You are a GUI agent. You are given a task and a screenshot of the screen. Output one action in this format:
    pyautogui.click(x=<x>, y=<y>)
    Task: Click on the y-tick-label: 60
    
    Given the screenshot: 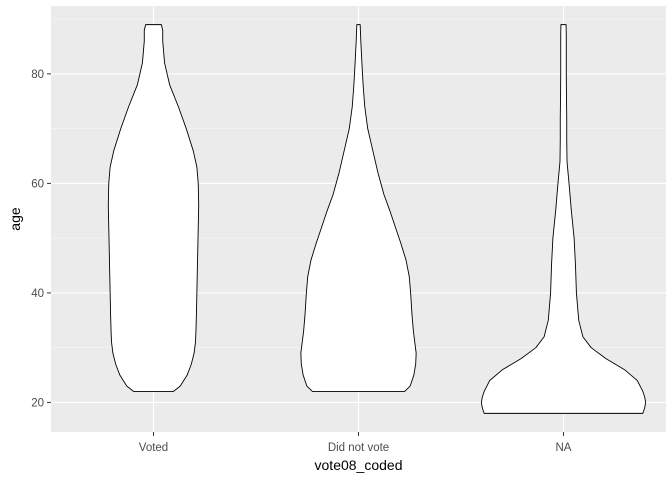 What is the action you would take?
    pyautogui.click(x=37, y=184)
    